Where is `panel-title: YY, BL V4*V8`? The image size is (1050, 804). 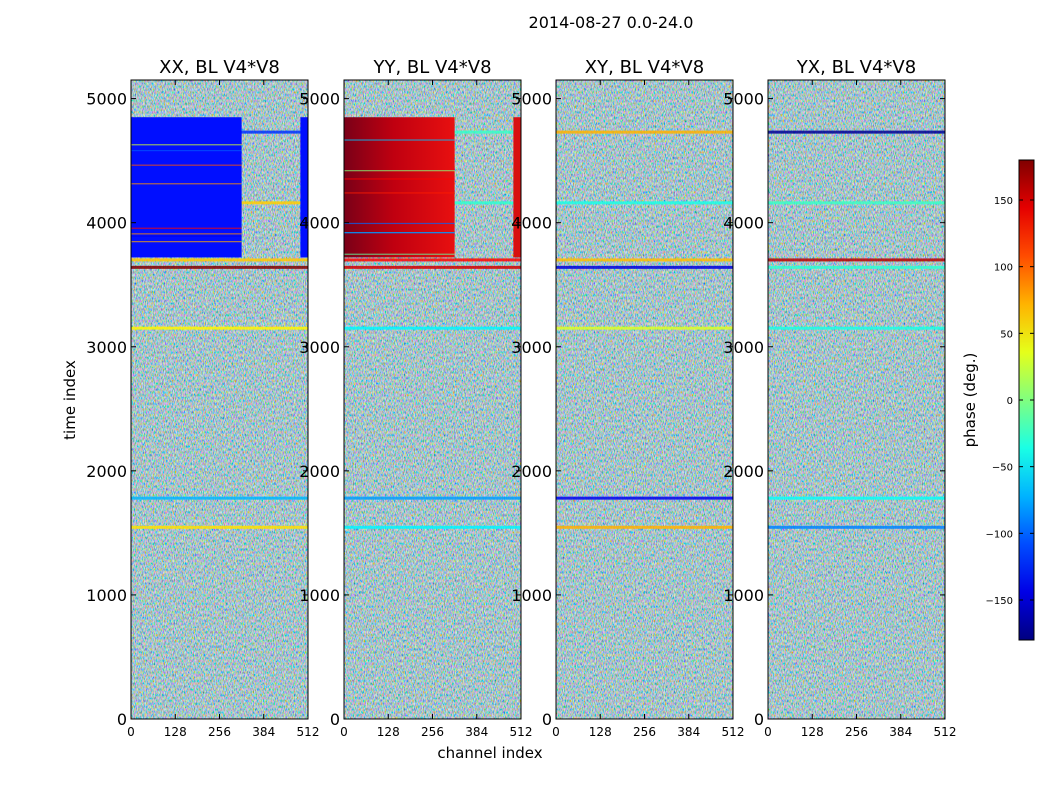
panel-title: YY, BL V4*V8 is located at coordinates (431, 67).